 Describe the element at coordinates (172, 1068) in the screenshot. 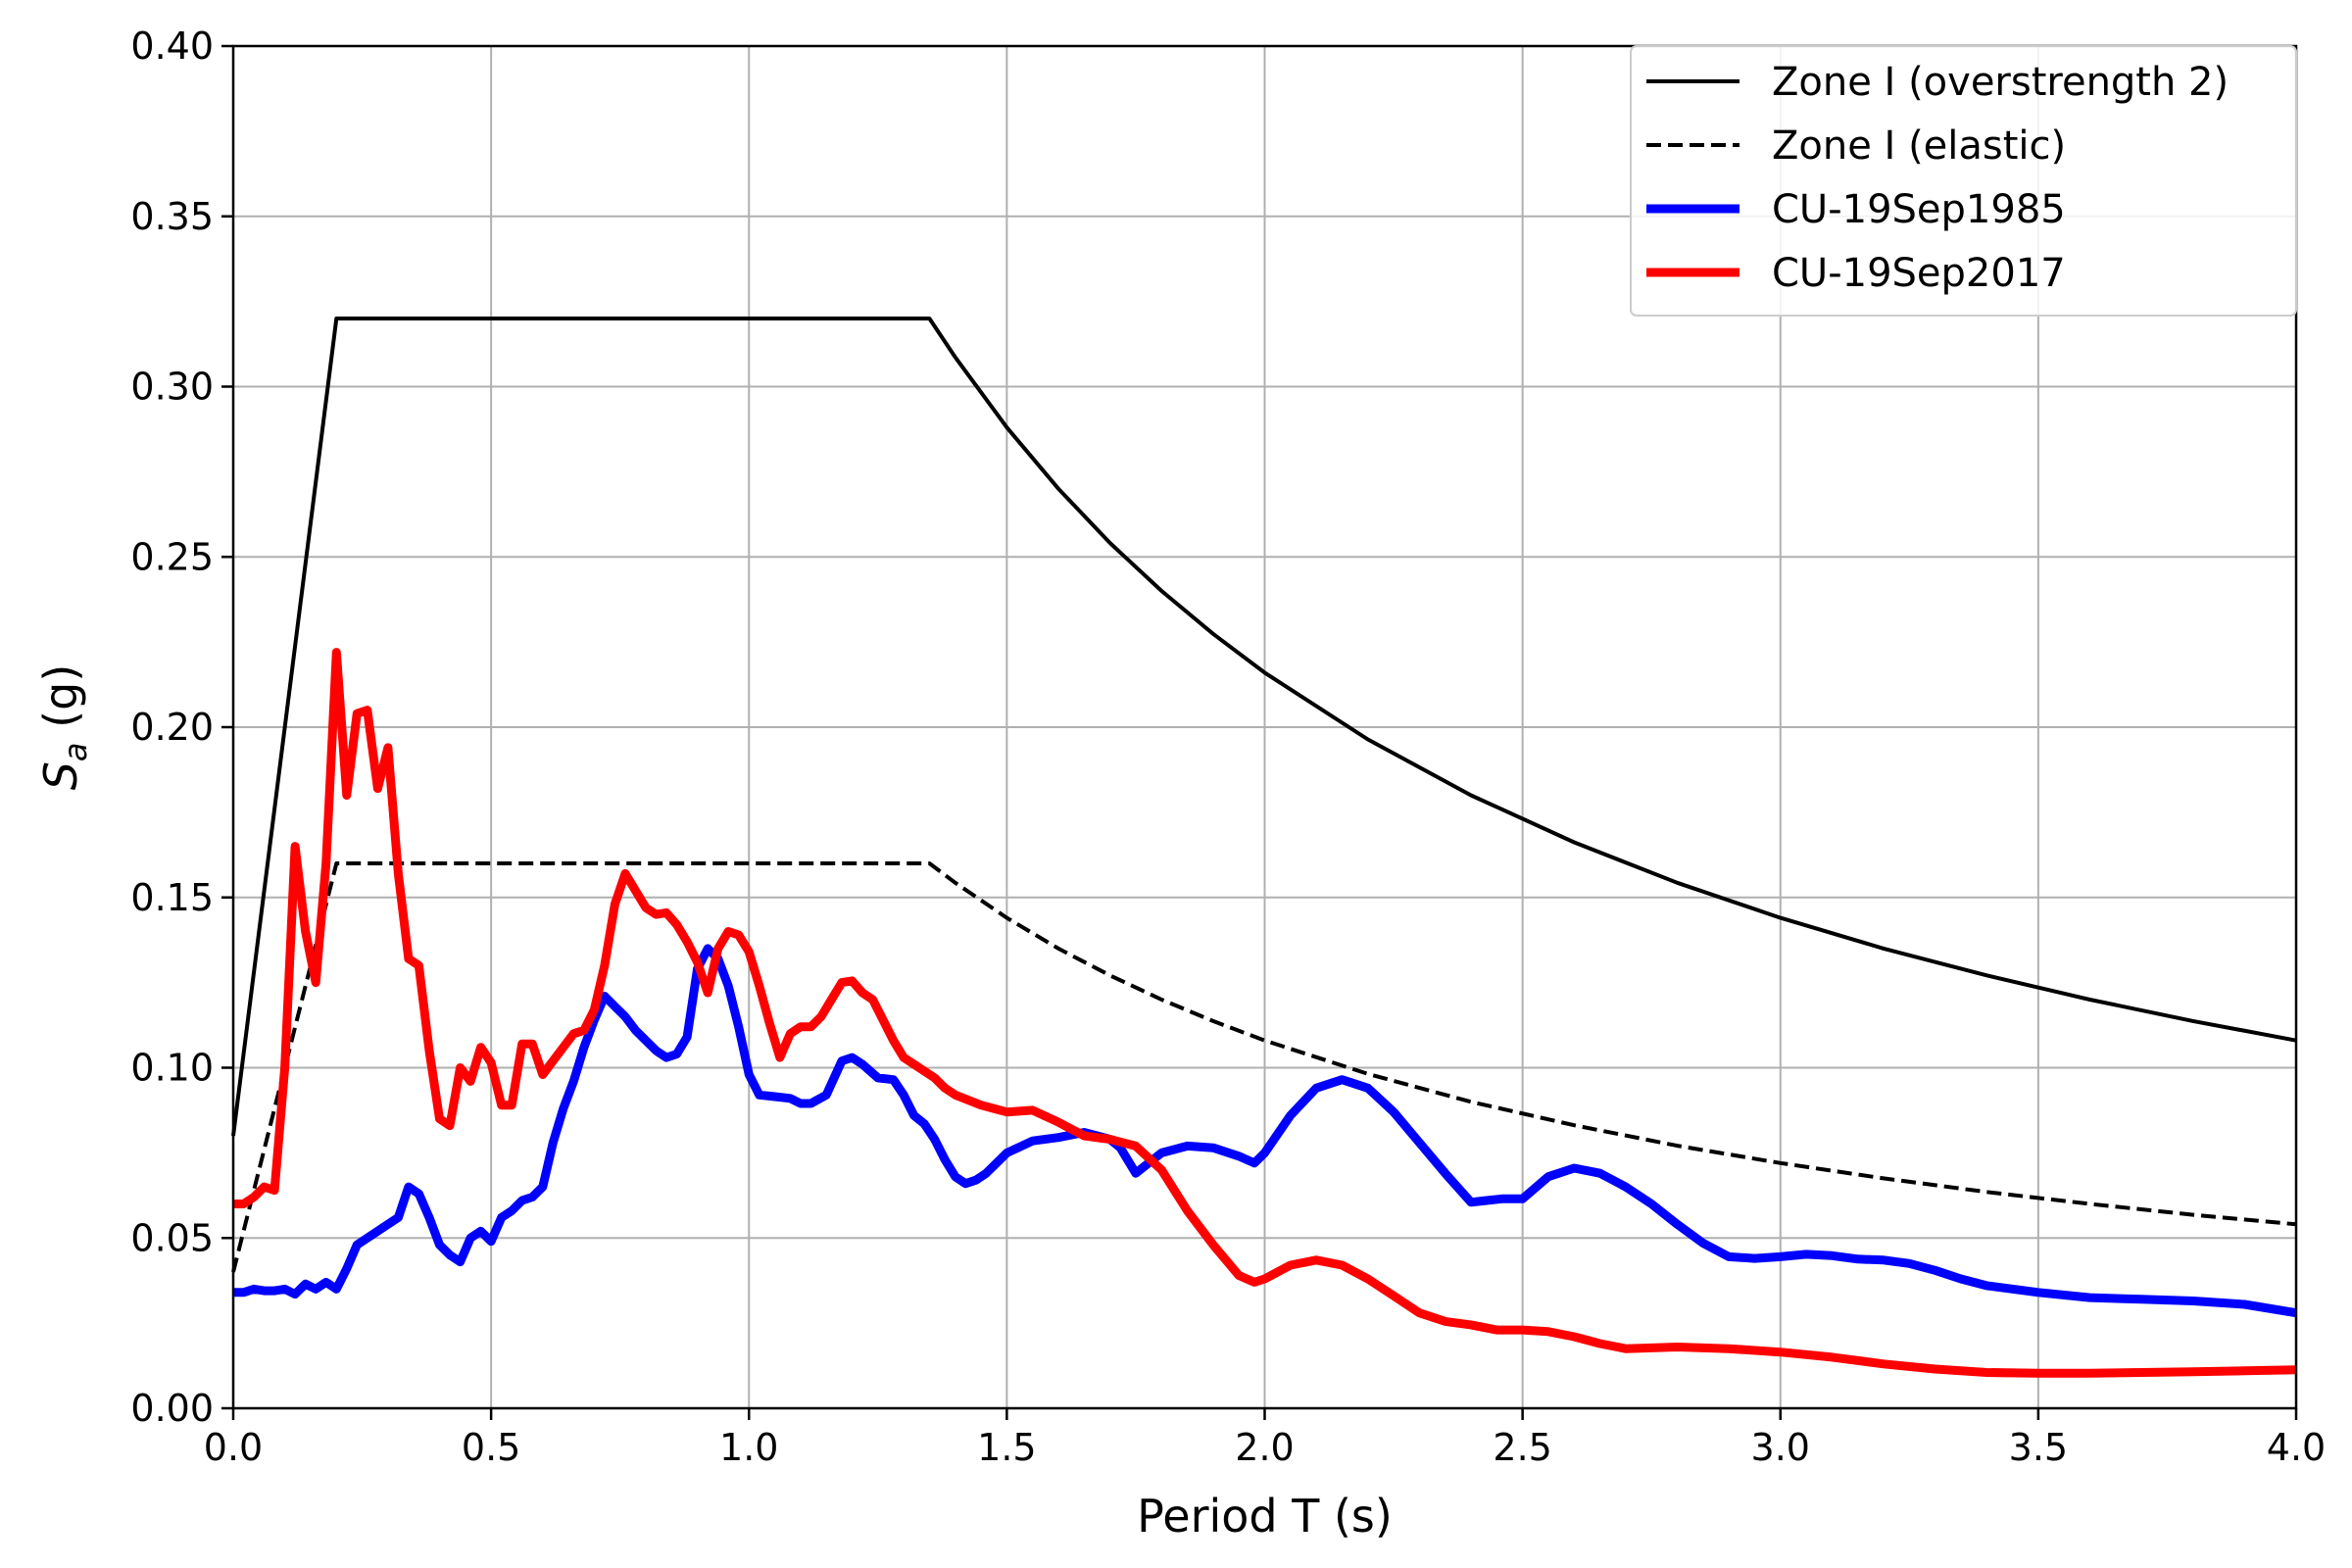

I see `y-tick-label-2: 0.10` at that location.